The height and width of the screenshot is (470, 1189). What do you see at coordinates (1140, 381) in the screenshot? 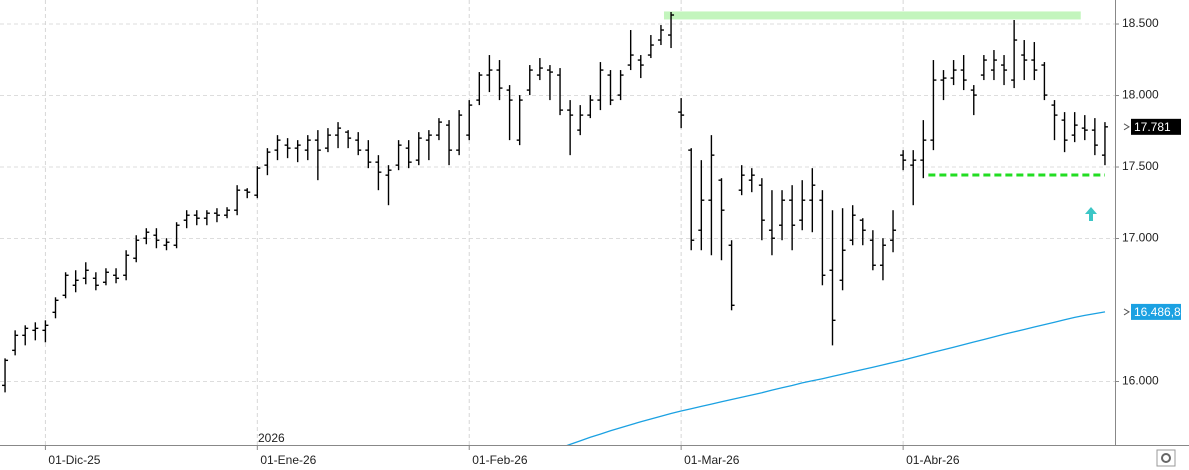
I see `y-tick-label: 16.000` at bounding box center [1140, 381].